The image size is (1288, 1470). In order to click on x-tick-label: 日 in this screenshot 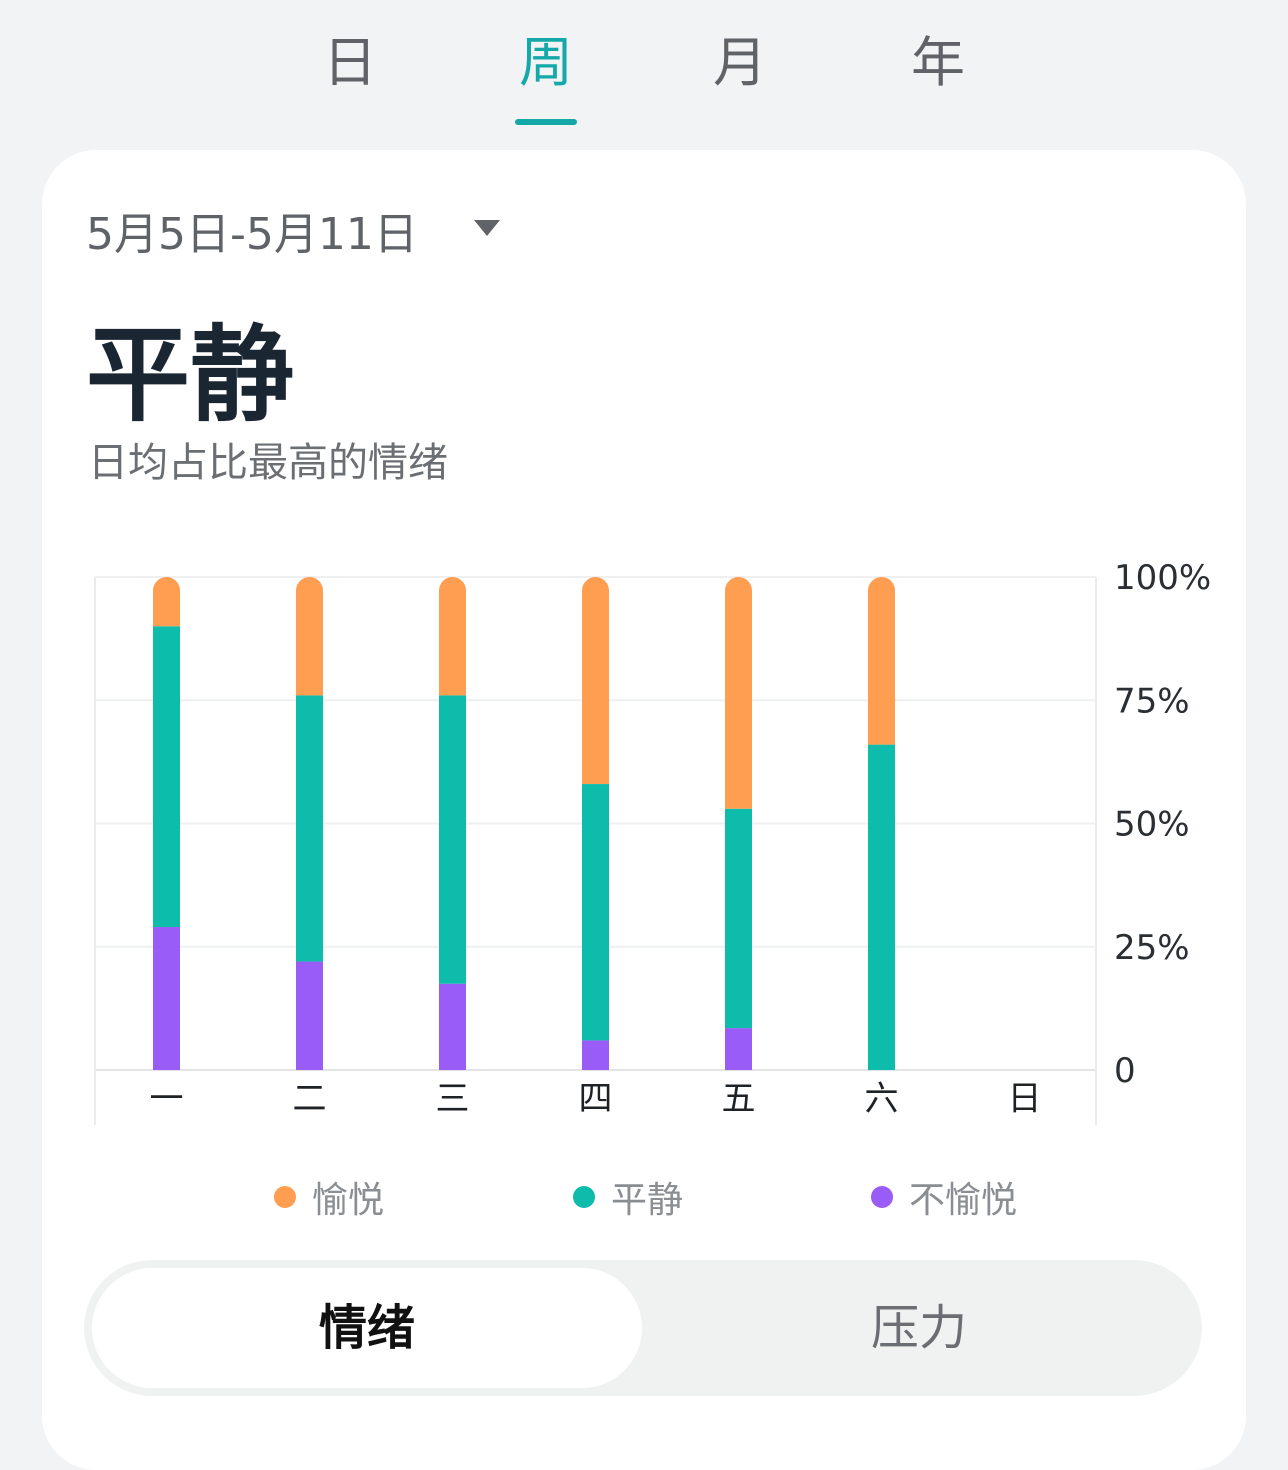, I will do `click(1025, 1099)`.